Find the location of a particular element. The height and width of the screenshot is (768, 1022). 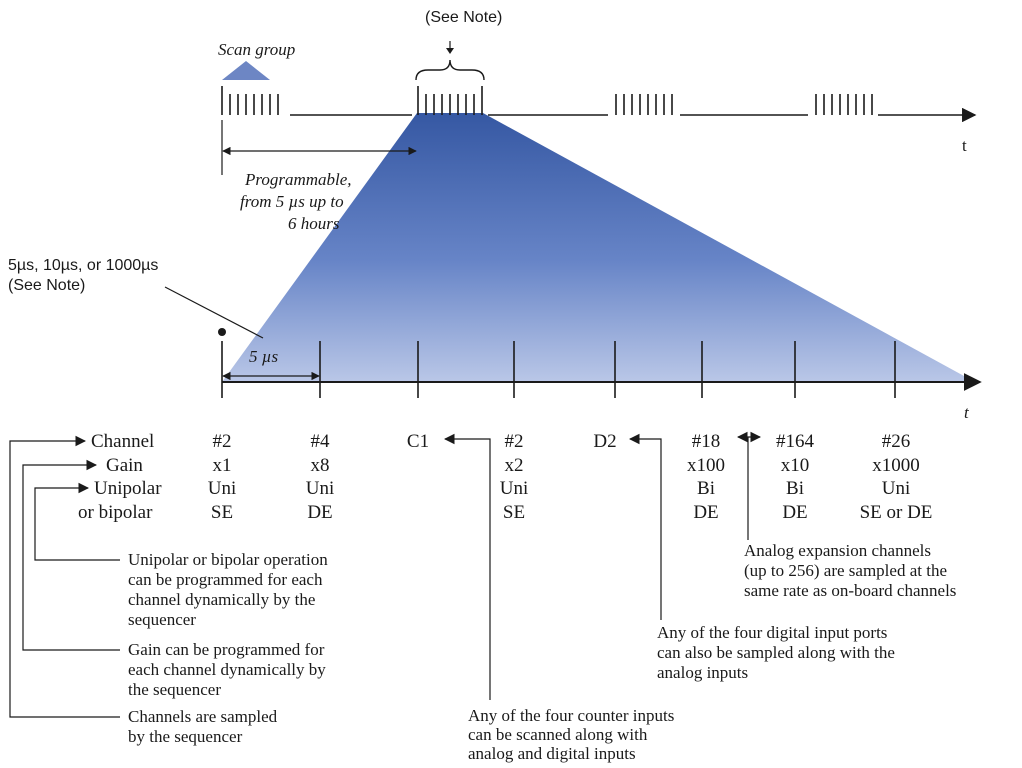

col-7-channel: #164 is located at coordinates (795, 441).